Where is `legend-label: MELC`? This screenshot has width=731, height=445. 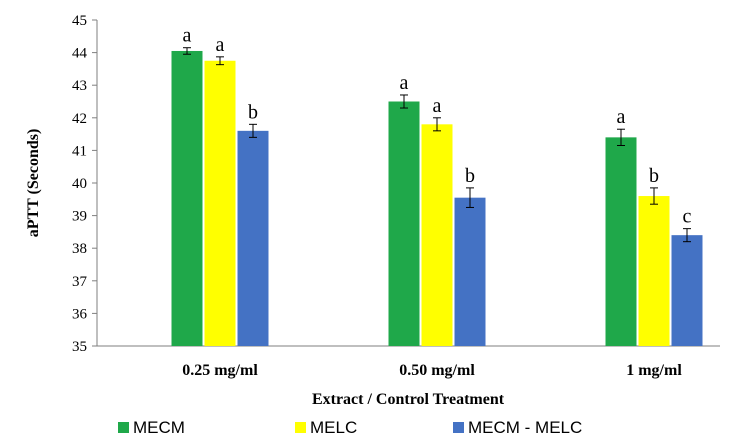 legend-label: MELC is located at coordinates (333, 427).